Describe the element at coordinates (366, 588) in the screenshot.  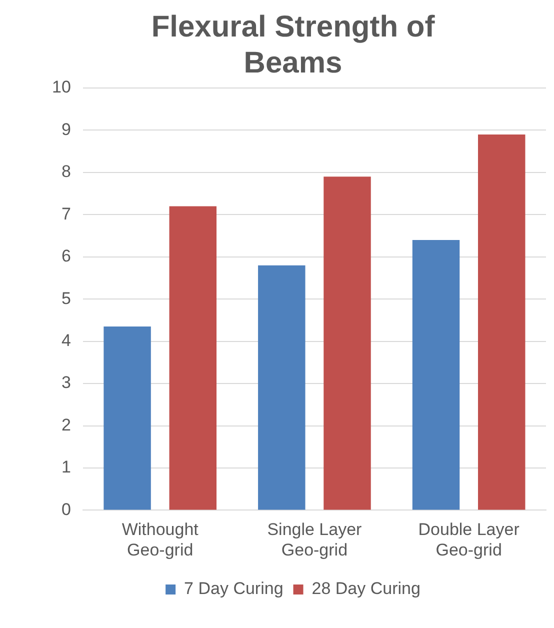
I see `legend-label: 28 Day Curing` at that location.